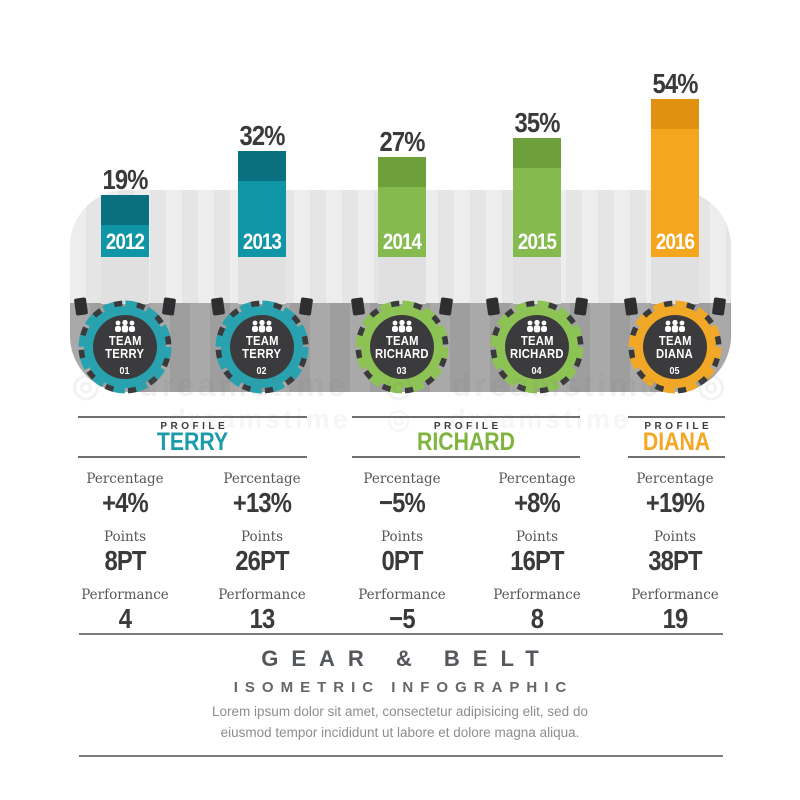 Image resolution: width=800 pixels, height=800 pixels. I want to click on bar-2015: 35% 2015, so click(537, 182).